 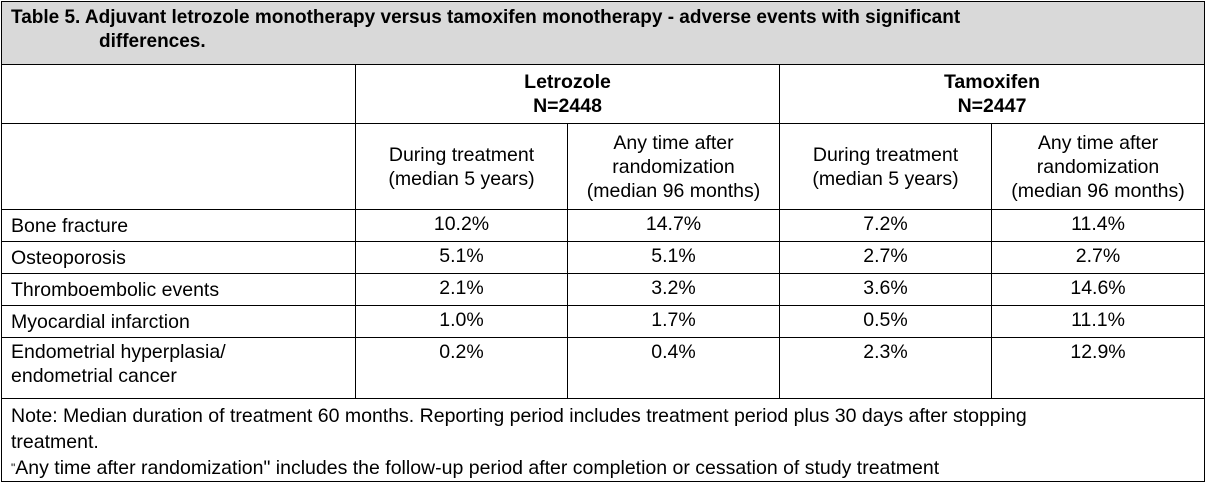 I want to click on group-header-letrozole: Letrozole N=2448, so click(x=567, y=94).